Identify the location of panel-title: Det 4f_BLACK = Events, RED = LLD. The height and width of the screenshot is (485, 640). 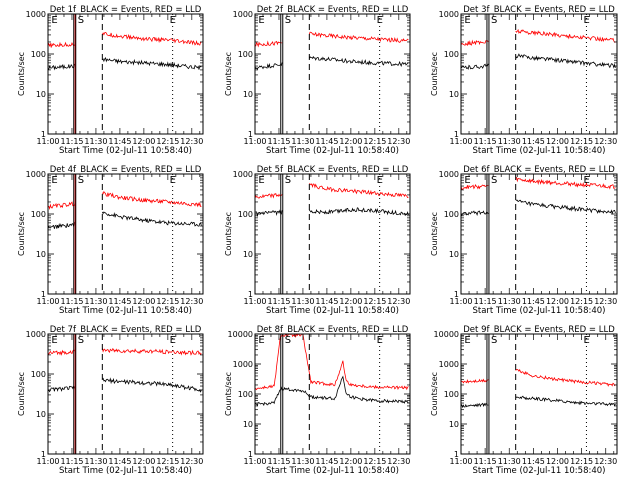
(126, 170).